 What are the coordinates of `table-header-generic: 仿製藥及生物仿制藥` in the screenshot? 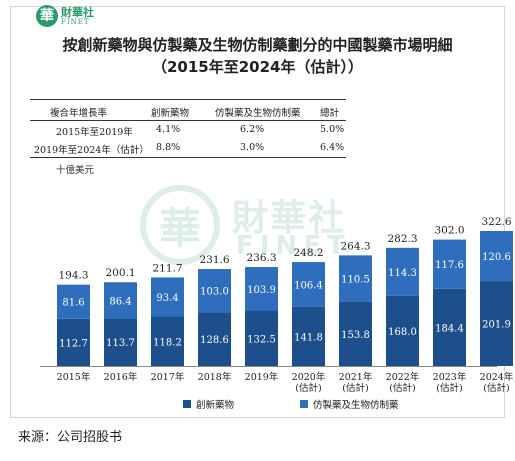 It's located at (258, 113).